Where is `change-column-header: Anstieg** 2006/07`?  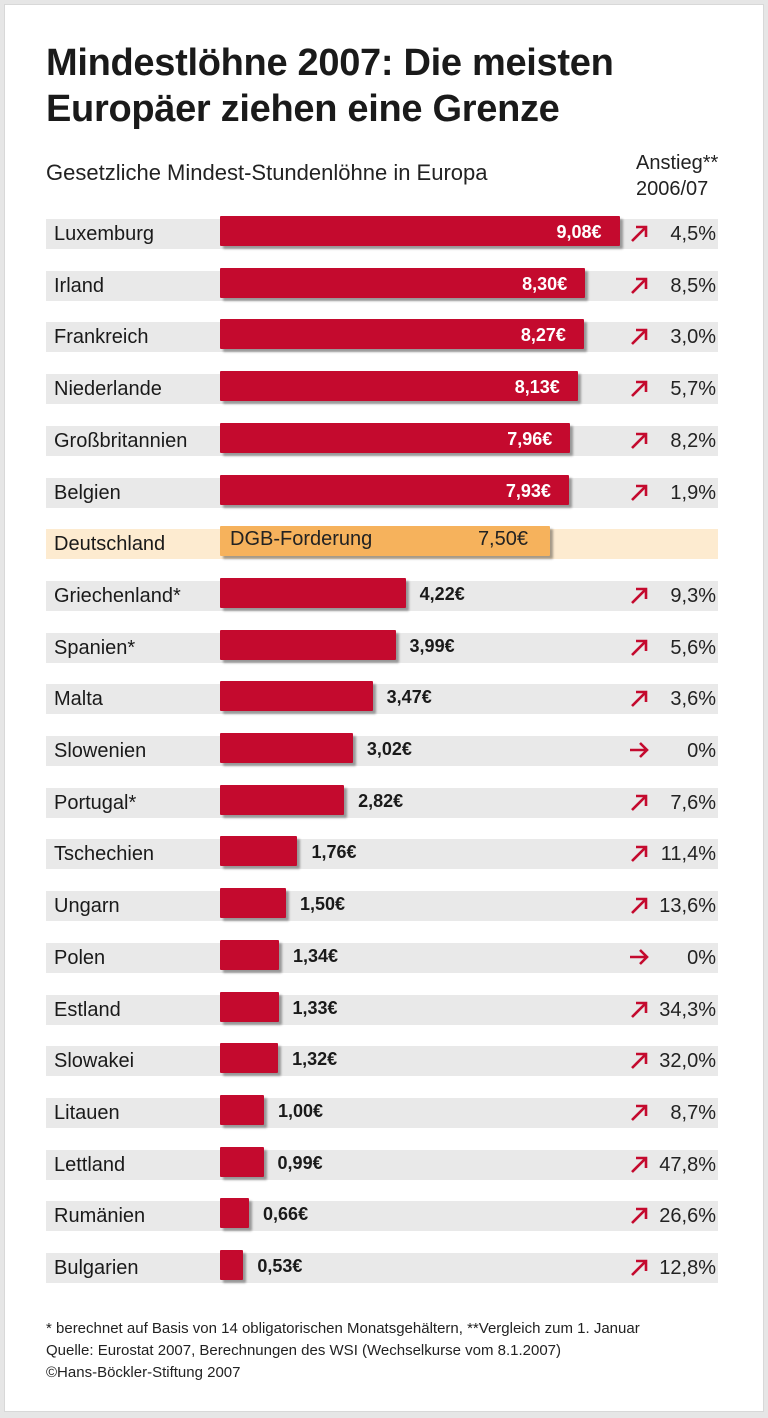
change-column-header: Anstieg** 2006/07 is located at coordinates (677, 176).